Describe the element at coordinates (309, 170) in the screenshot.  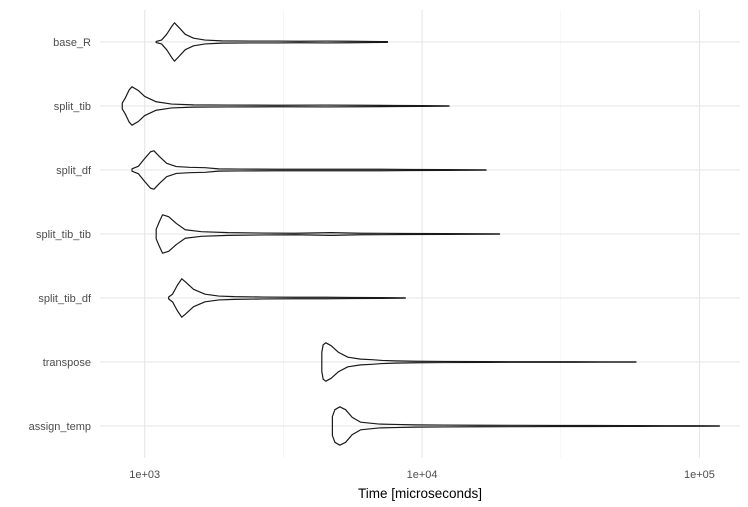
I see `violin-split-df` at that location.